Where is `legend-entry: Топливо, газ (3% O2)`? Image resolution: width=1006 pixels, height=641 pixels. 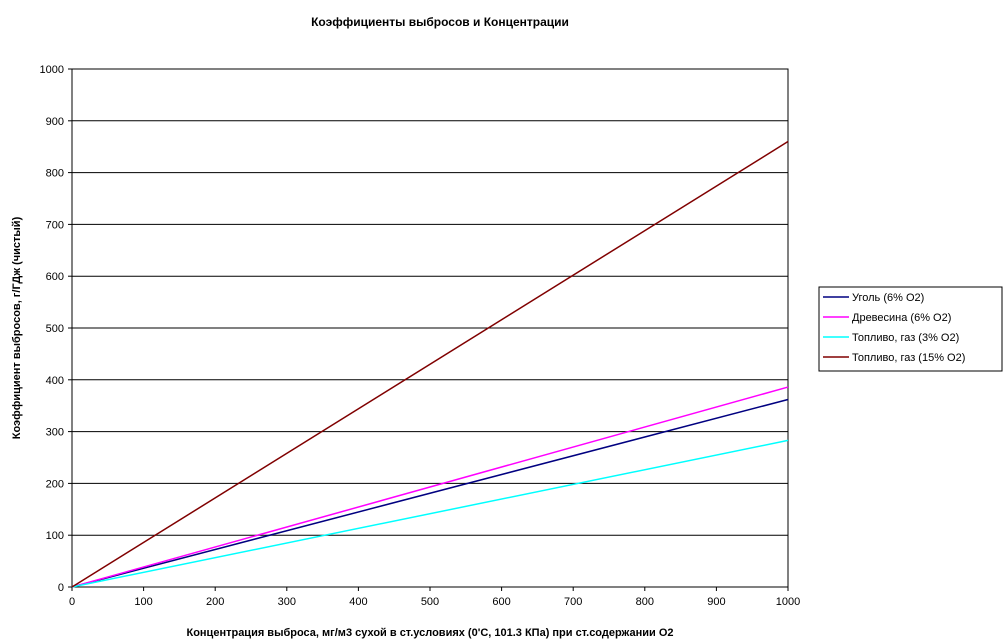
legend-entry: Топливо, газ (3% O2) is located at coordinates (905, 338).